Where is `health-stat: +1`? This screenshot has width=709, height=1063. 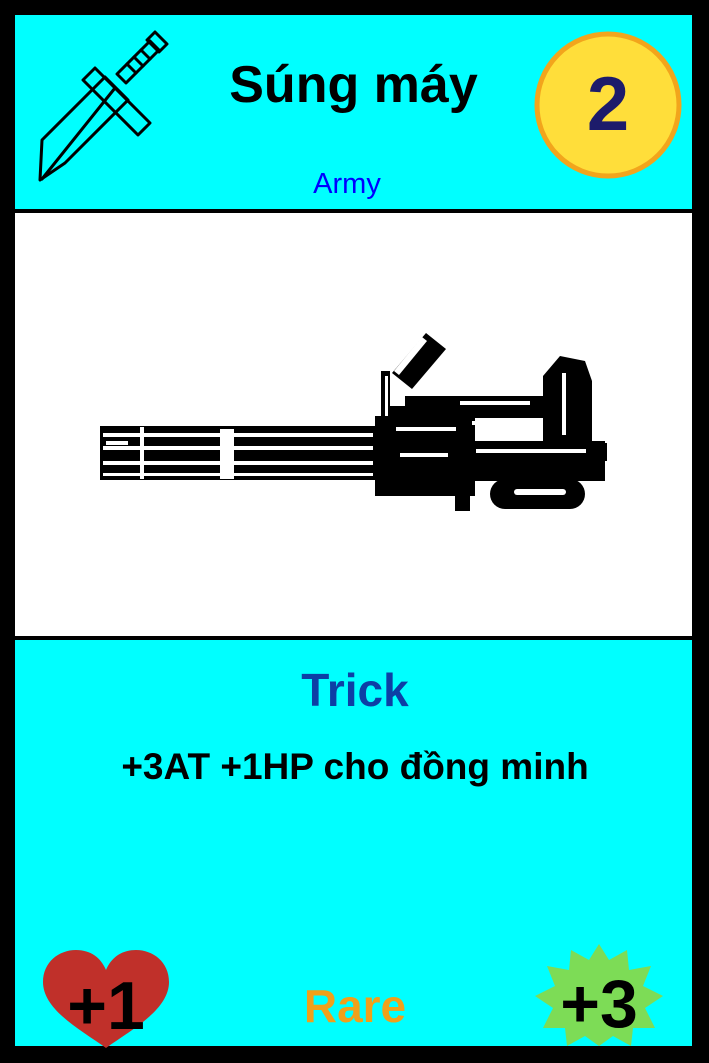 health-stat: +1 is located at coordinates (106, 1000).